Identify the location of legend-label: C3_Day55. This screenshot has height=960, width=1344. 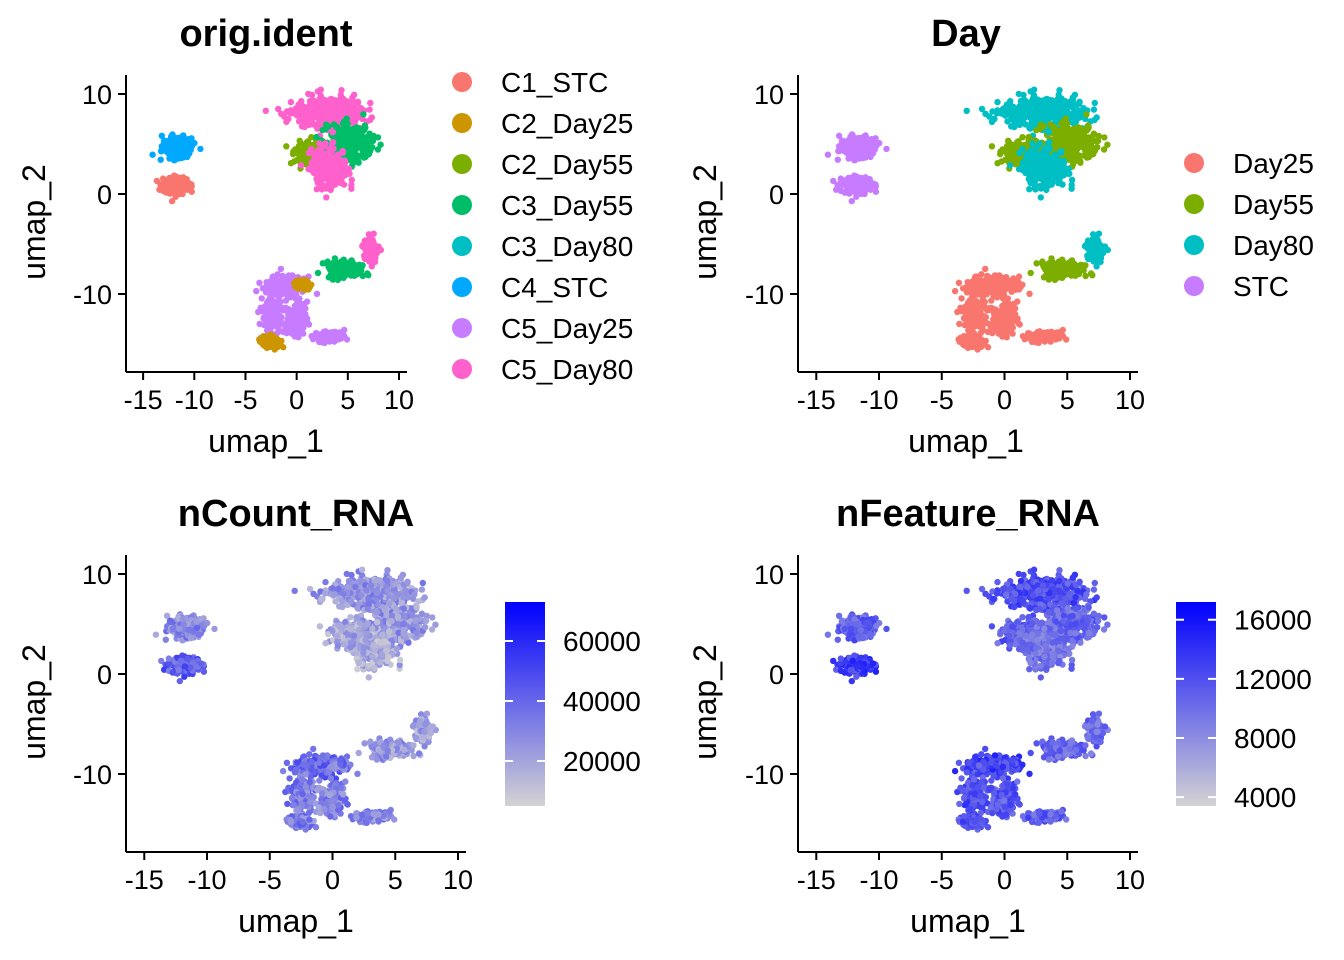
(567, 205).